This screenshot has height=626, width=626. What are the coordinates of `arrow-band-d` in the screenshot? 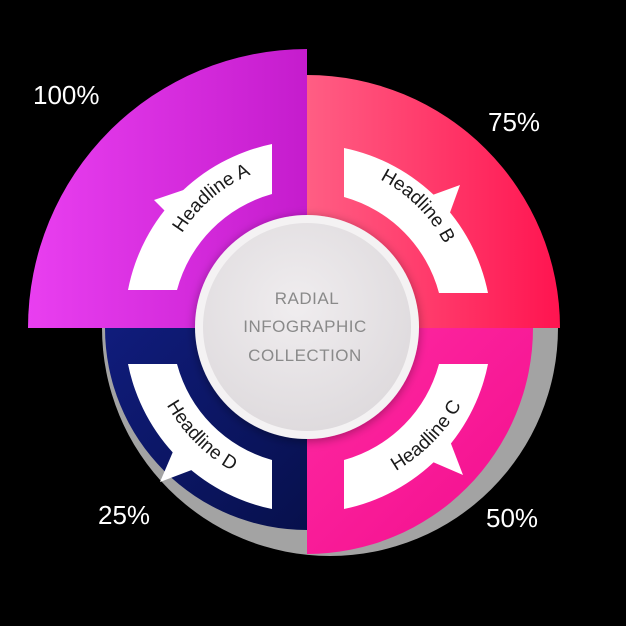 It's located at (200, 436).